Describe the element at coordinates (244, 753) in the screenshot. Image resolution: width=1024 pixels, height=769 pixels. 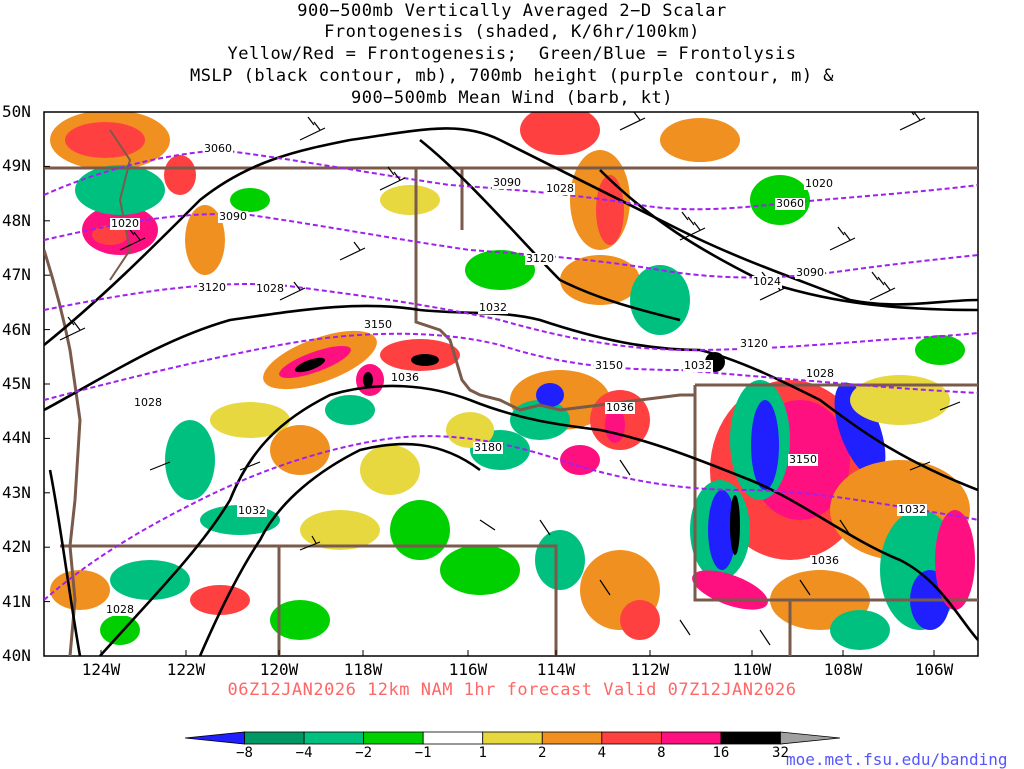
I see `colorbar-tick-label: −8` at that location.